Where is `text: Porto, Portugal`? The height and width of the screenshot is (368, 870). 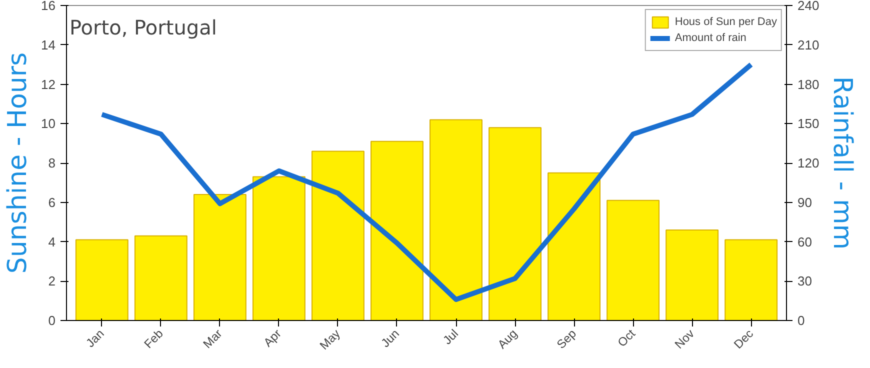
text: Porto, Portugal is located at coordinates (143, 28).